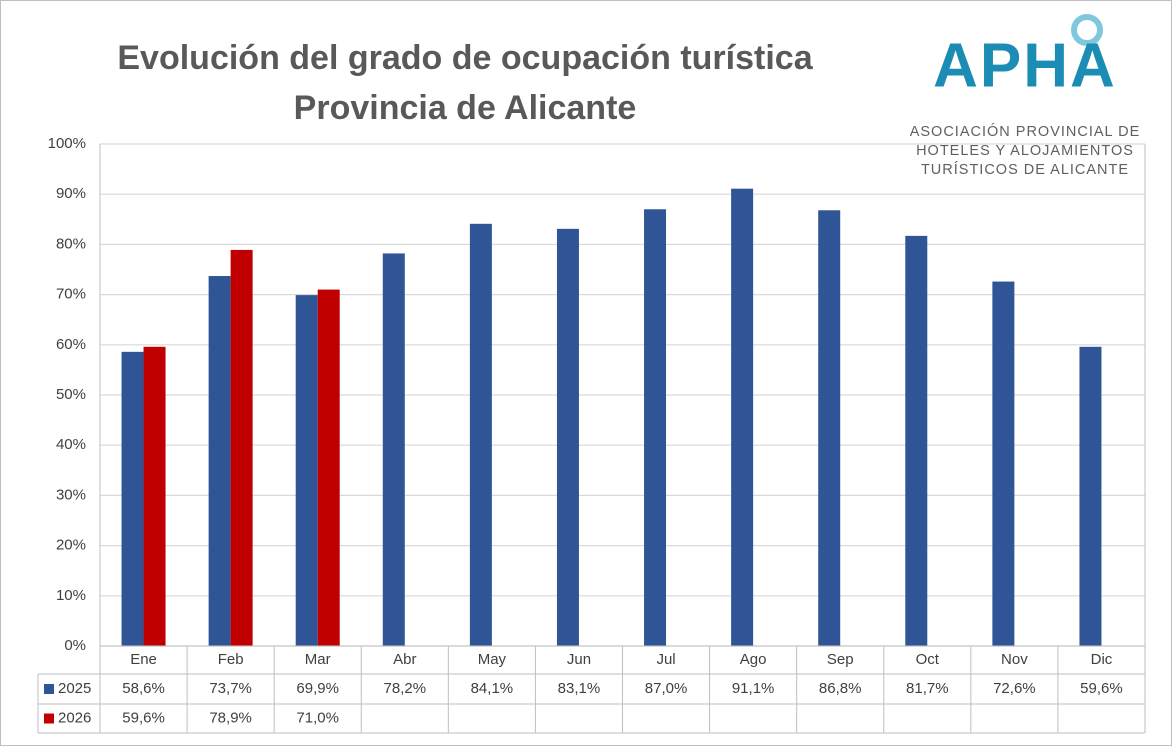 This screenshot has height=746, width=1172. What do you see at coordinates (1014, 688) in the screenshot?
I see `table-value: 72,6%` at bounding box center [1014, 688].